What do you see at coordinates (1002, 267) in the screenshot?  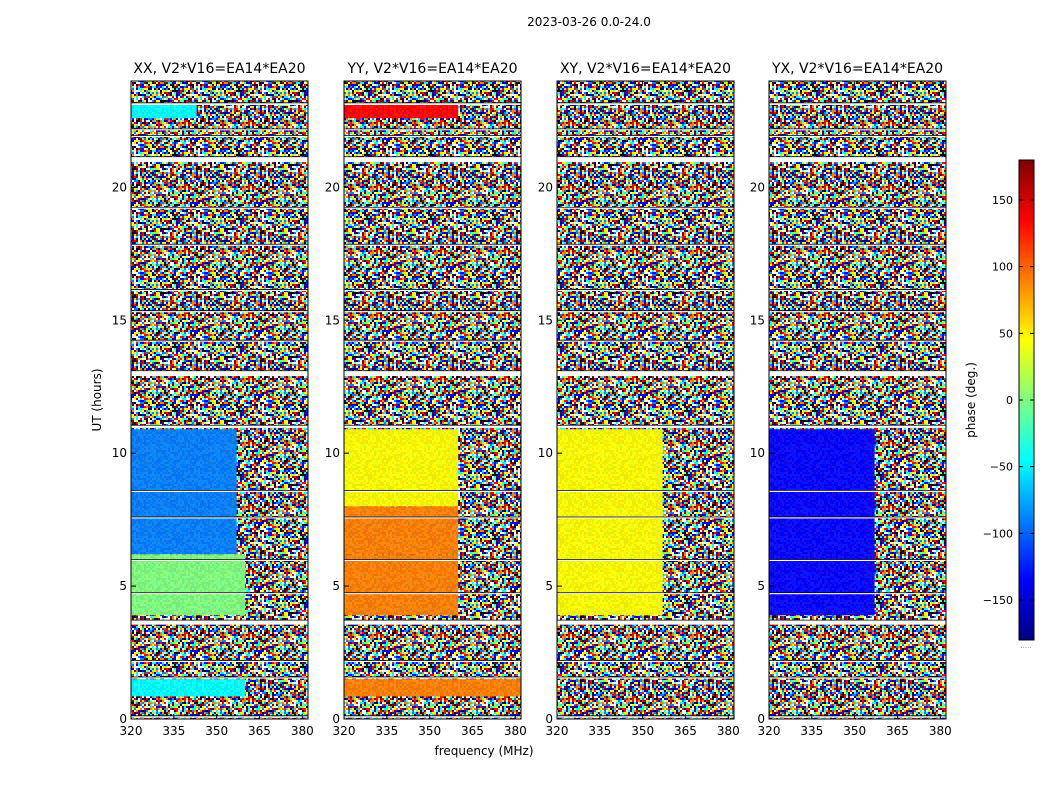 I see `colorbar-tick-label: 100` at bounding box center [1002, 267].